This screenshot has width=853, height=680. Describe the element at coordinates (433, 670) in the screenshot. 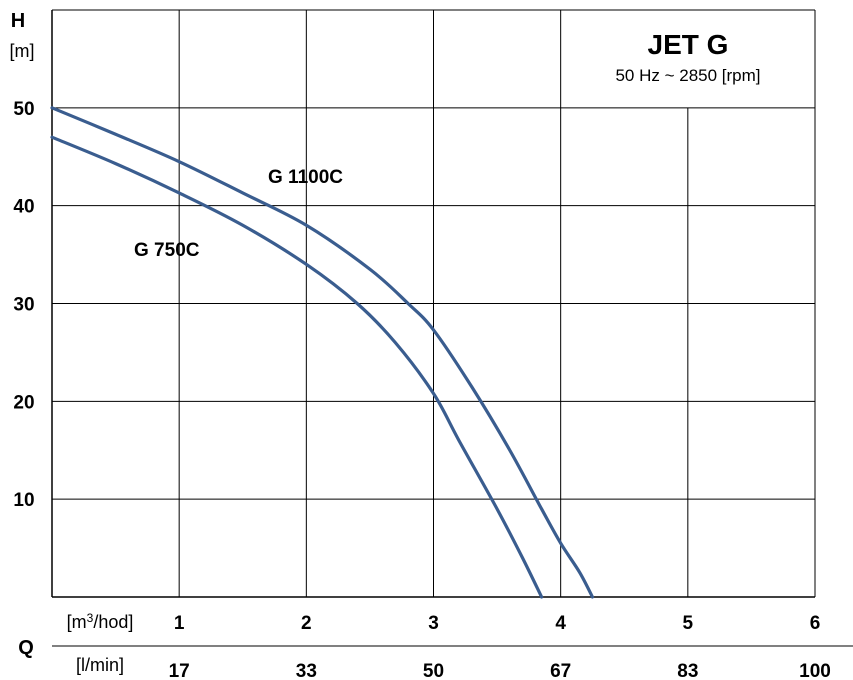

I see `x-tick-label-lmin: 50` at that location.